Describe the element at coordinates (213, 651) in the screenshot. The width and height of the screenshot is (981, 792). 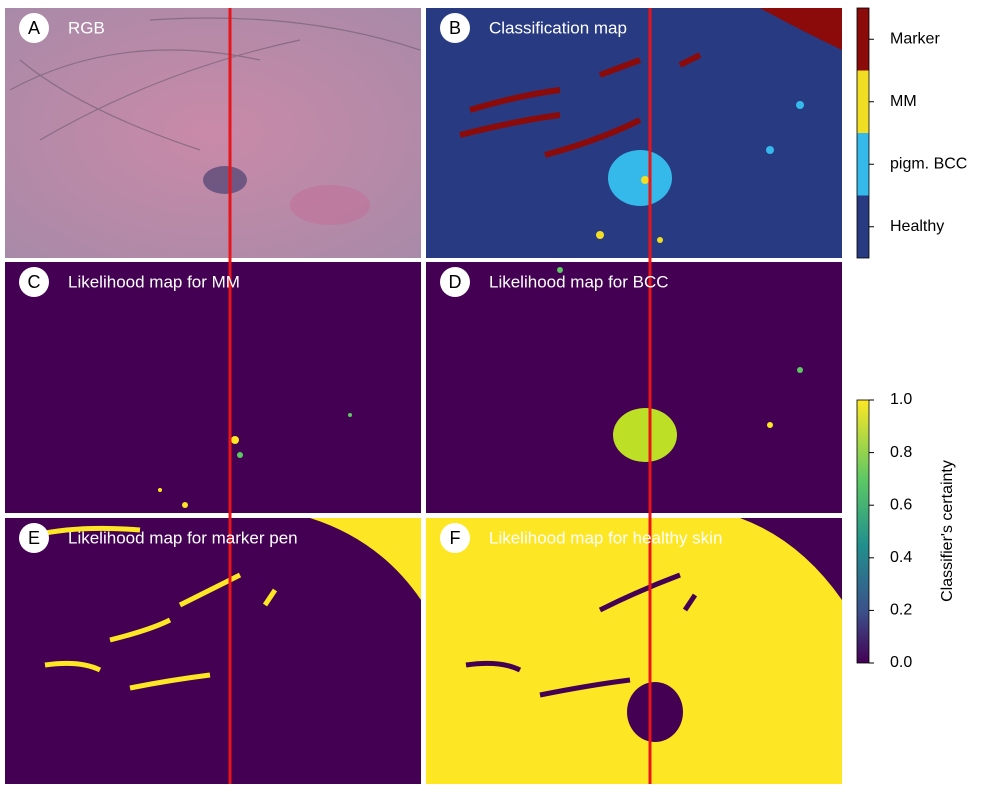
I see `panel-e` at that location.